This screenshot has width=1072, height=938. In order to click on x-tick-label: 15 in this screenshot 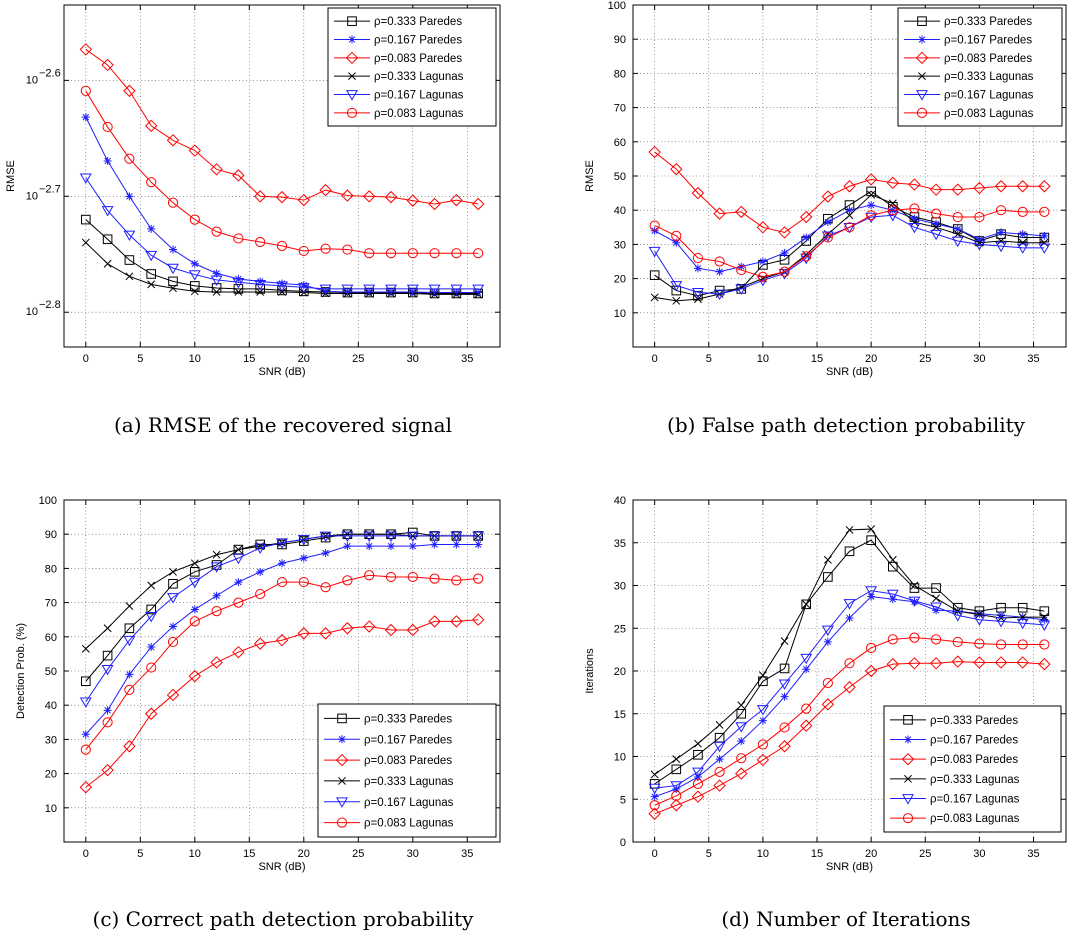, I will do `click(817, 854)`.